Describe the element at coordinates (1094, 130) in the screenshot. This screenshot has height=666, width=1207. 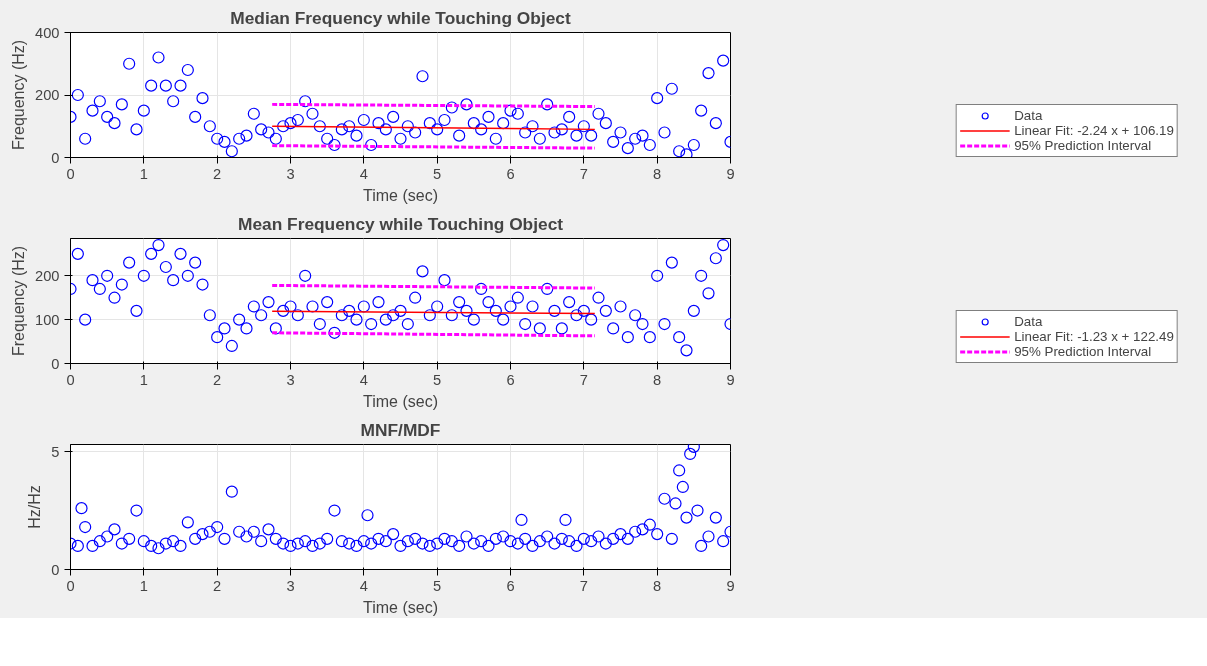
I see `legend-label: Linear Fit: -2.24 x + 106.19` at that location.